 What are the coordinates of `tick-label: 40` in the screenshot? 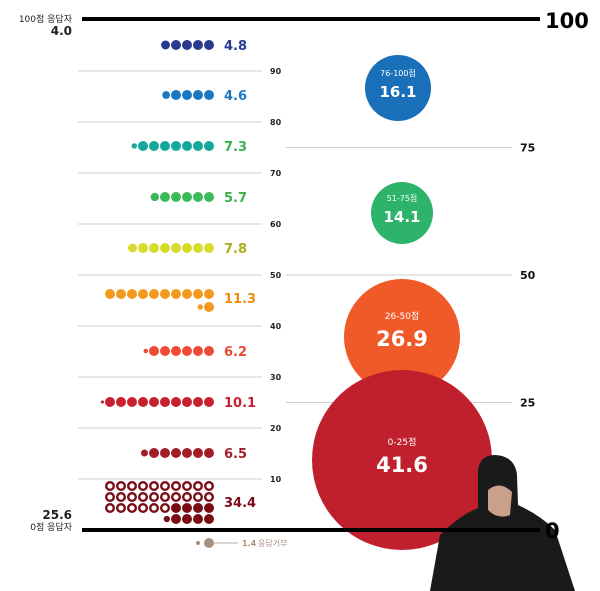 It's located at (276, 326).